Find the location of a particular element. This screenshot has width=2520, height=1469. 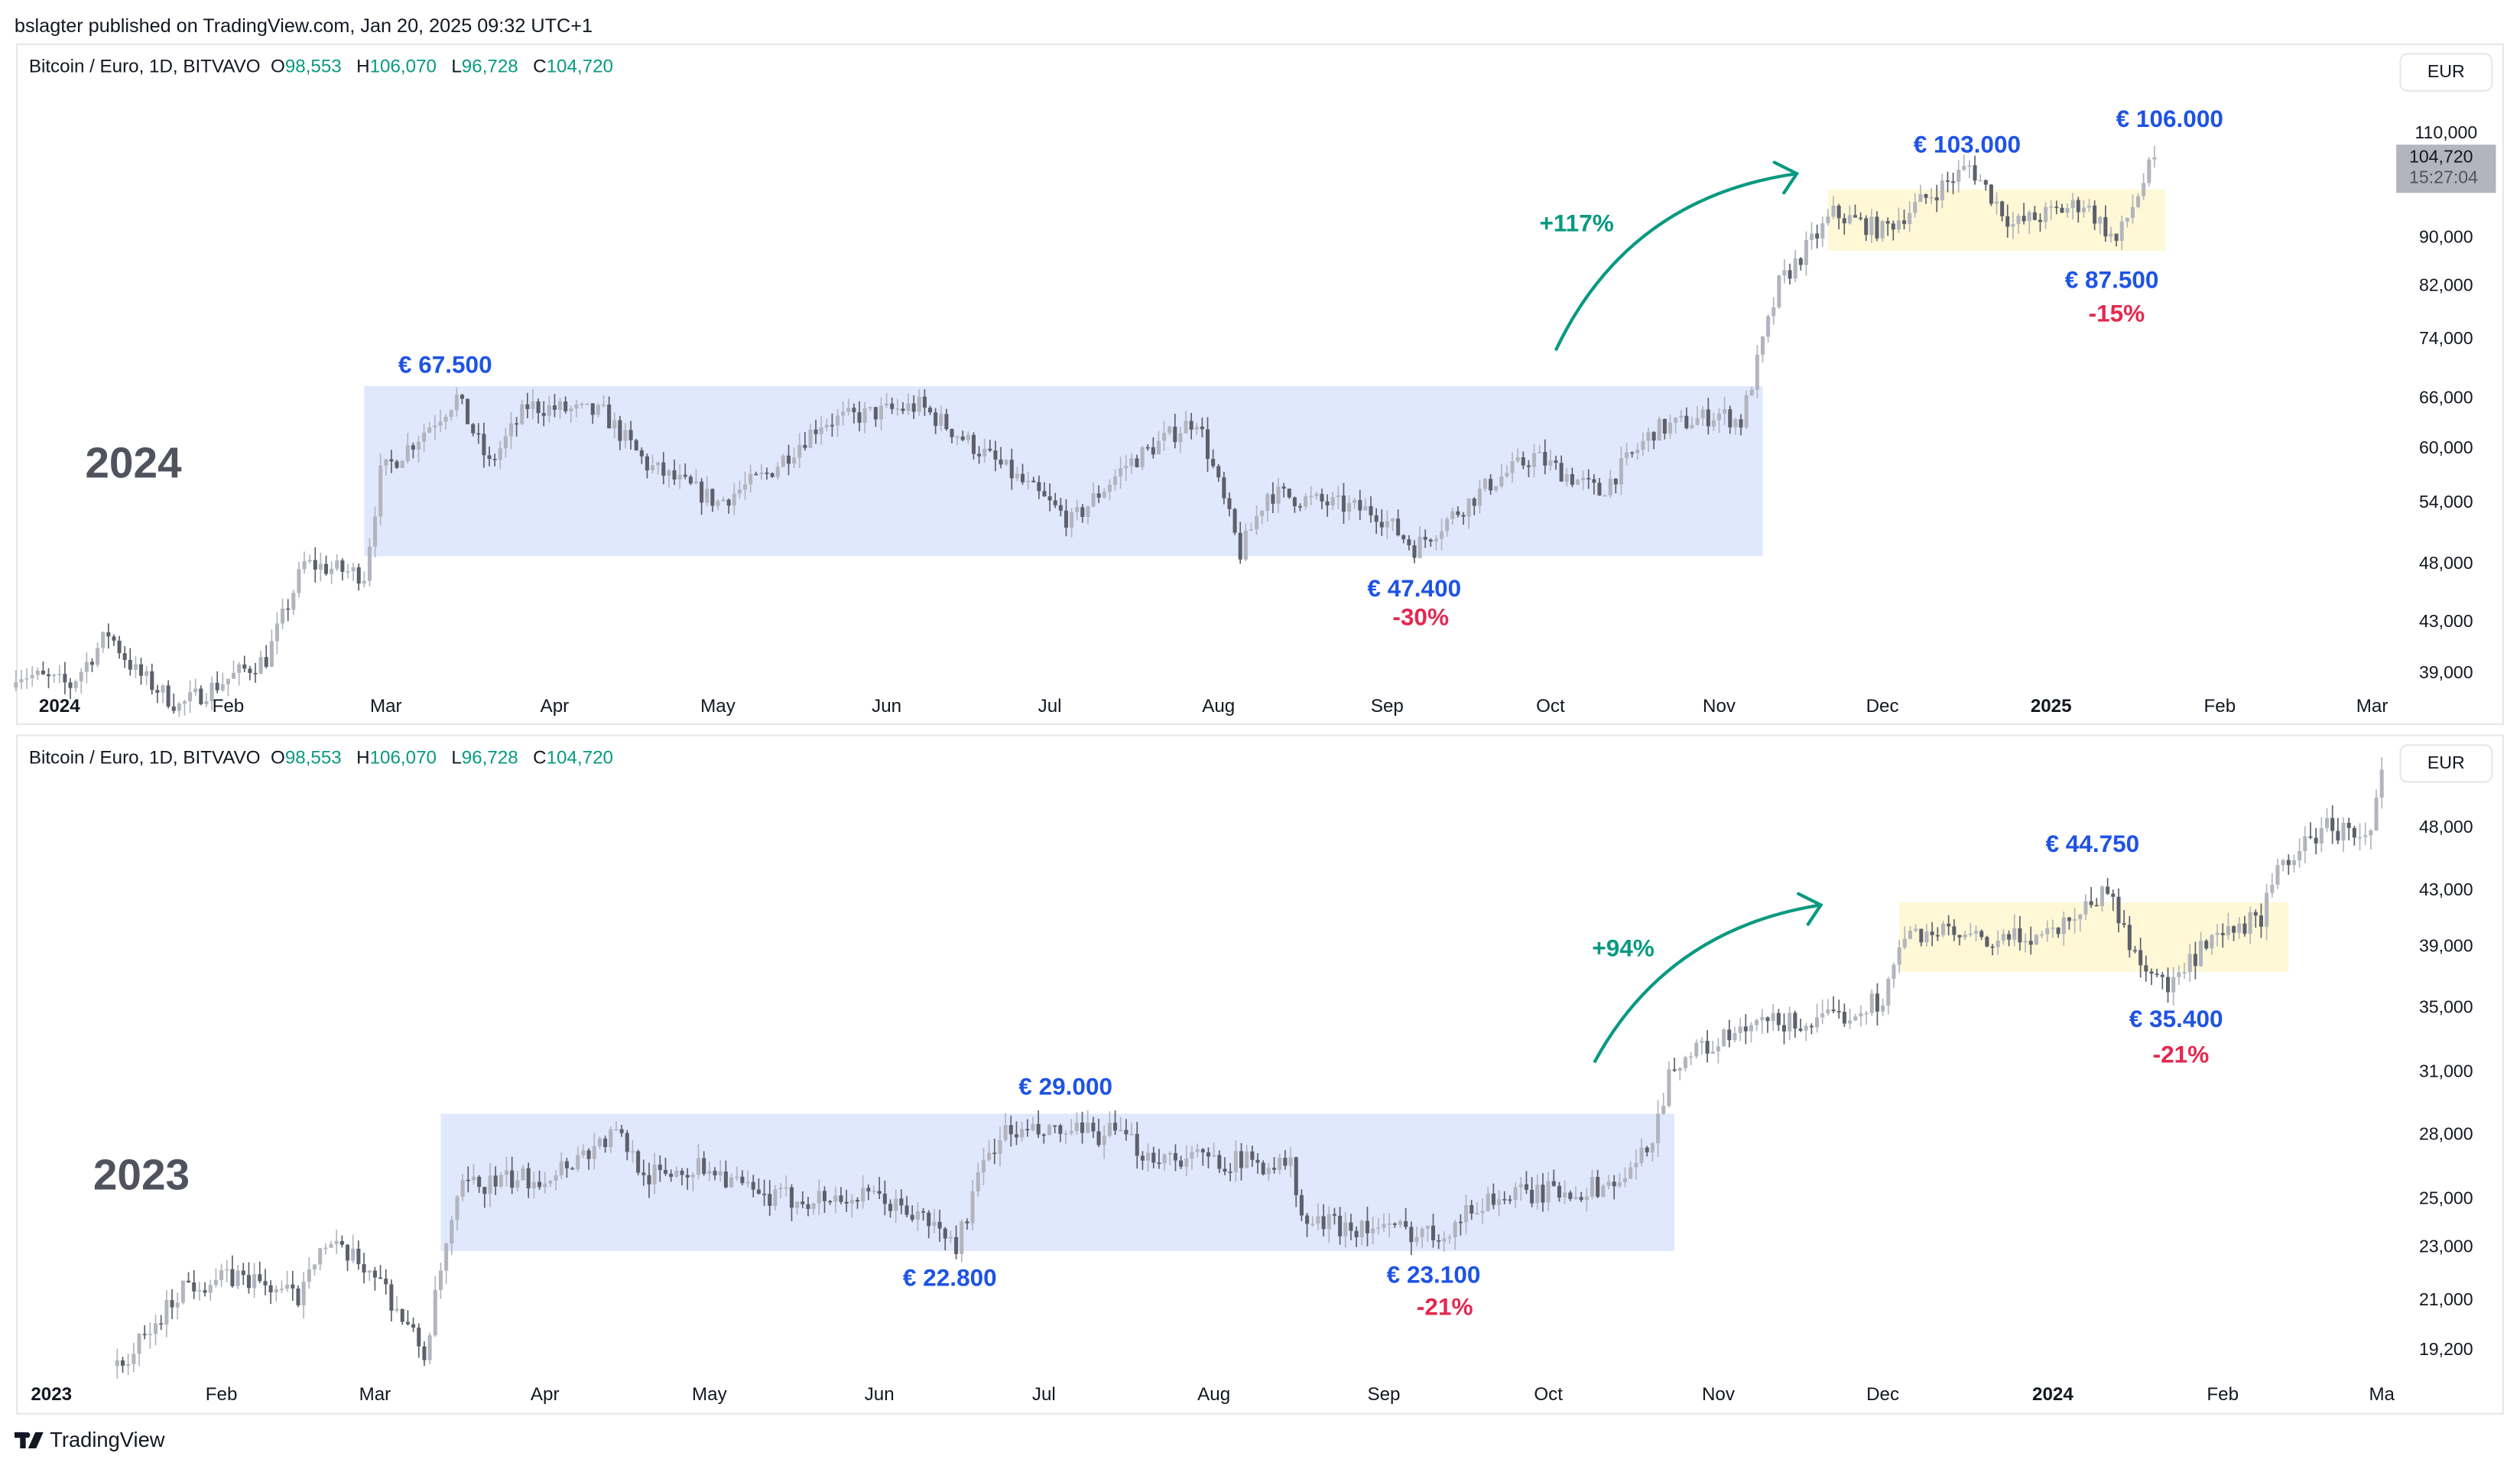

drawdown-label: -21% is located at coordinates (1444, 1307).